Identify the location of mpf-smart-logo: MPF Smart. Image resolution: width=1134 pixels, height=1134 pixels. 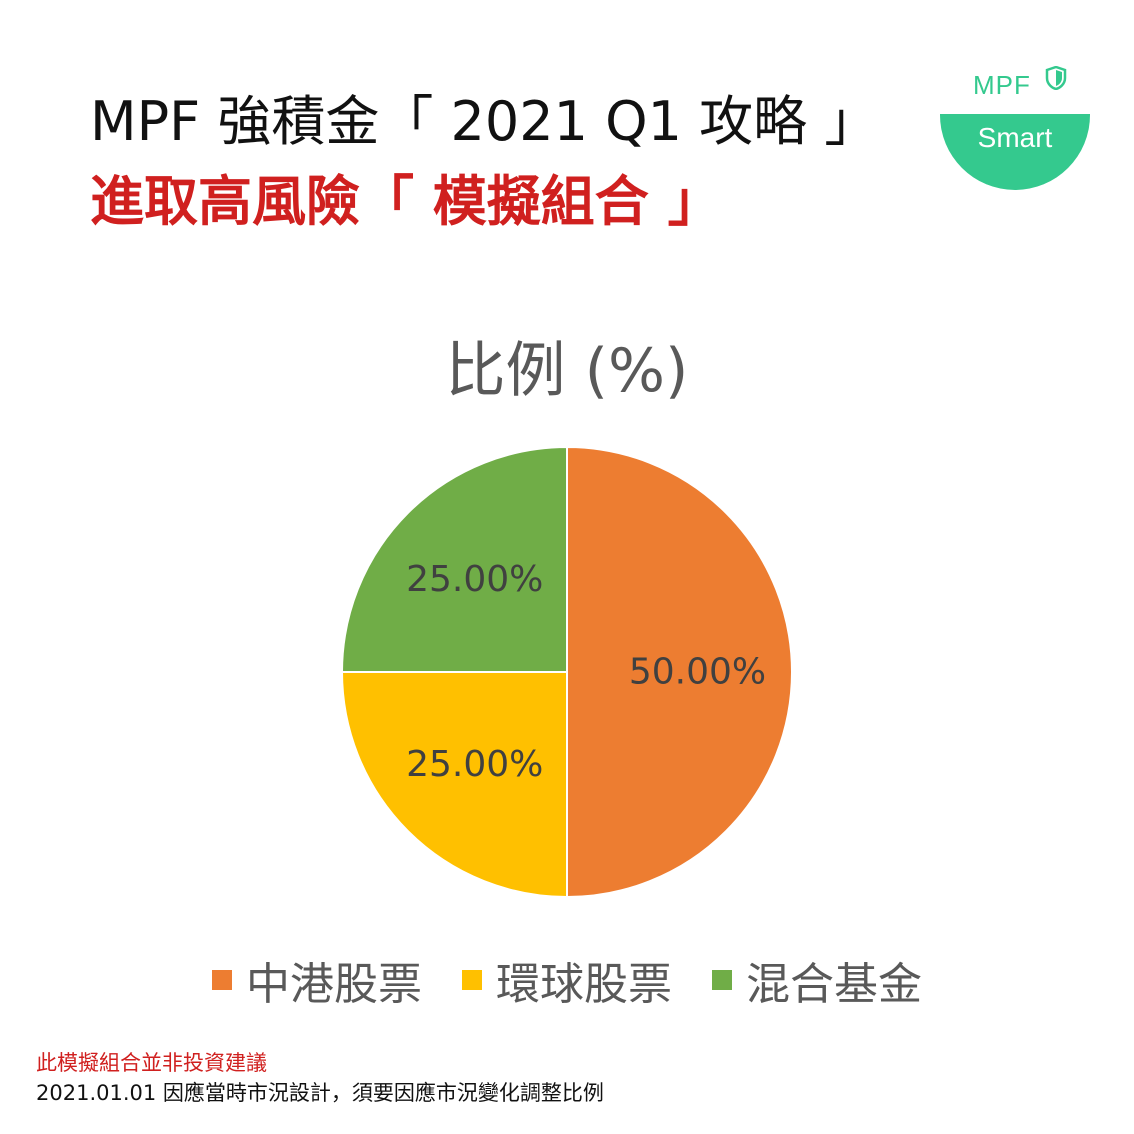
(1015, 125).